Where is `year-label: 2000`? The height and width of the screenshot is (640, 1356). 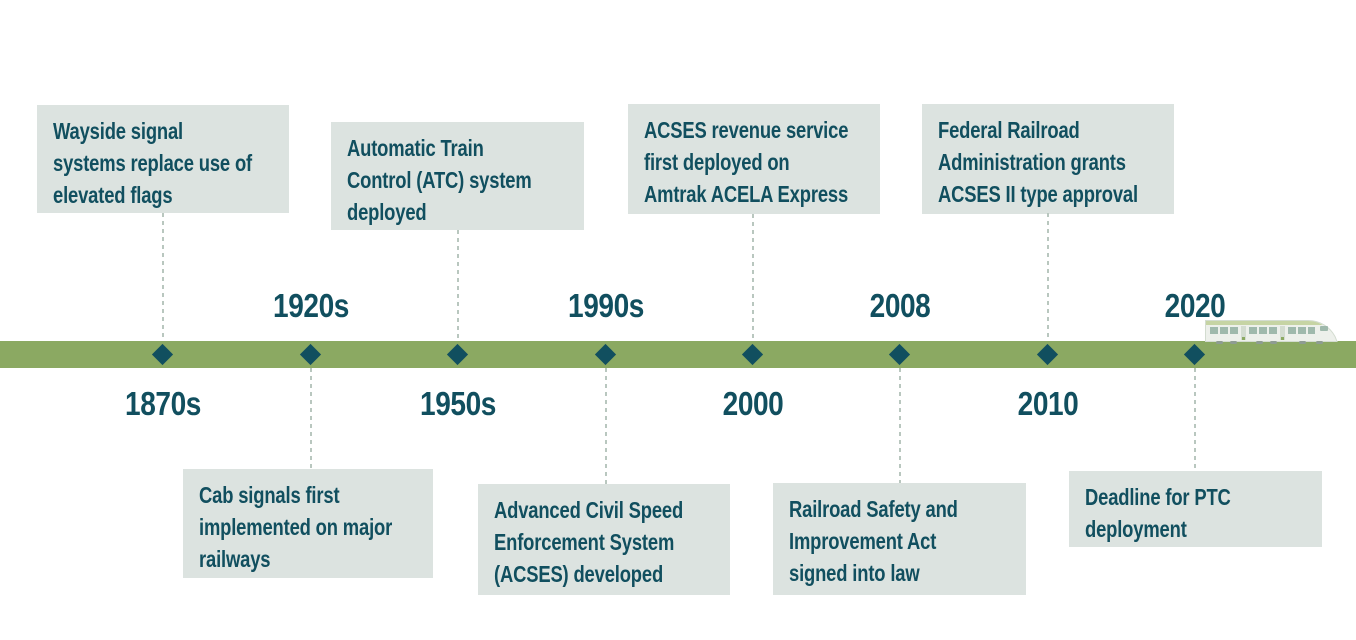 year-label: 2000 is located at coordinates (753, 403).